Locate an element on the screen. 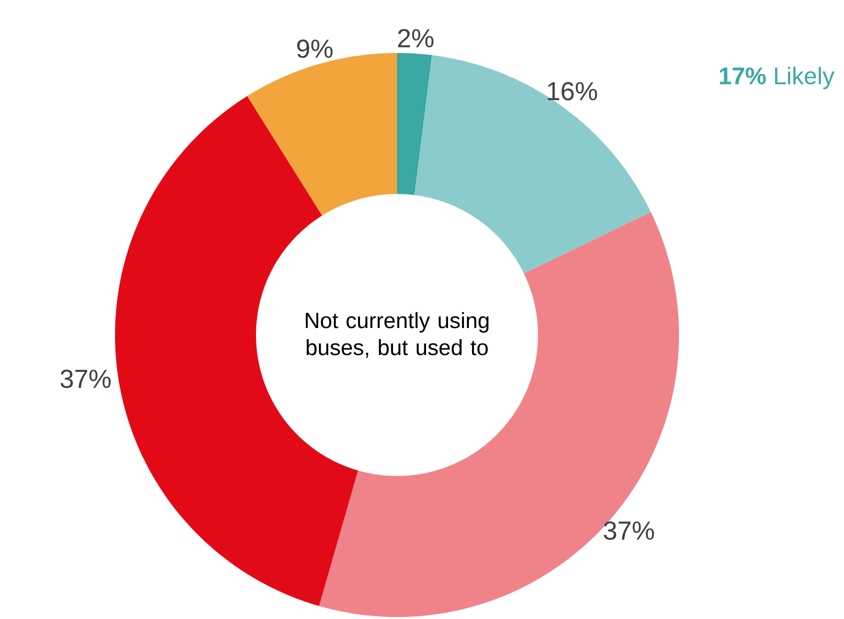 Image resolution: width=844 pixels, height=619 pixels. text: Not currently using buses, but used to is located at coordinates (397, 335).